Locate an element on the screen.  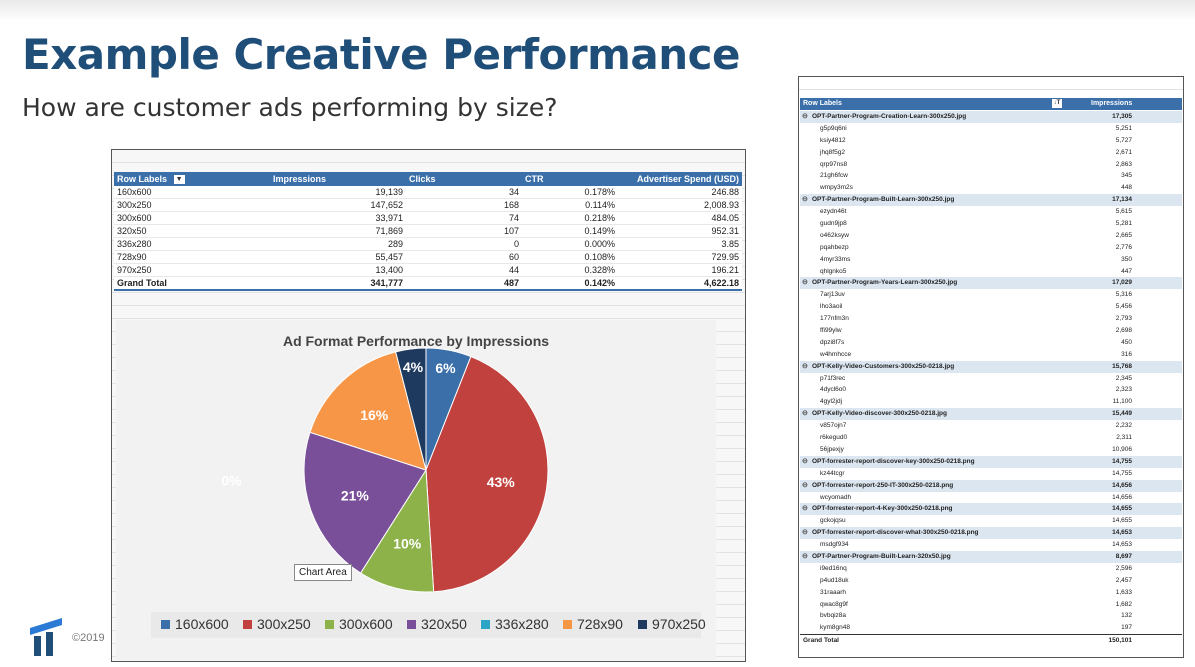
child-row: dpzi8f7s 450 is located at coordinates (991, 343).